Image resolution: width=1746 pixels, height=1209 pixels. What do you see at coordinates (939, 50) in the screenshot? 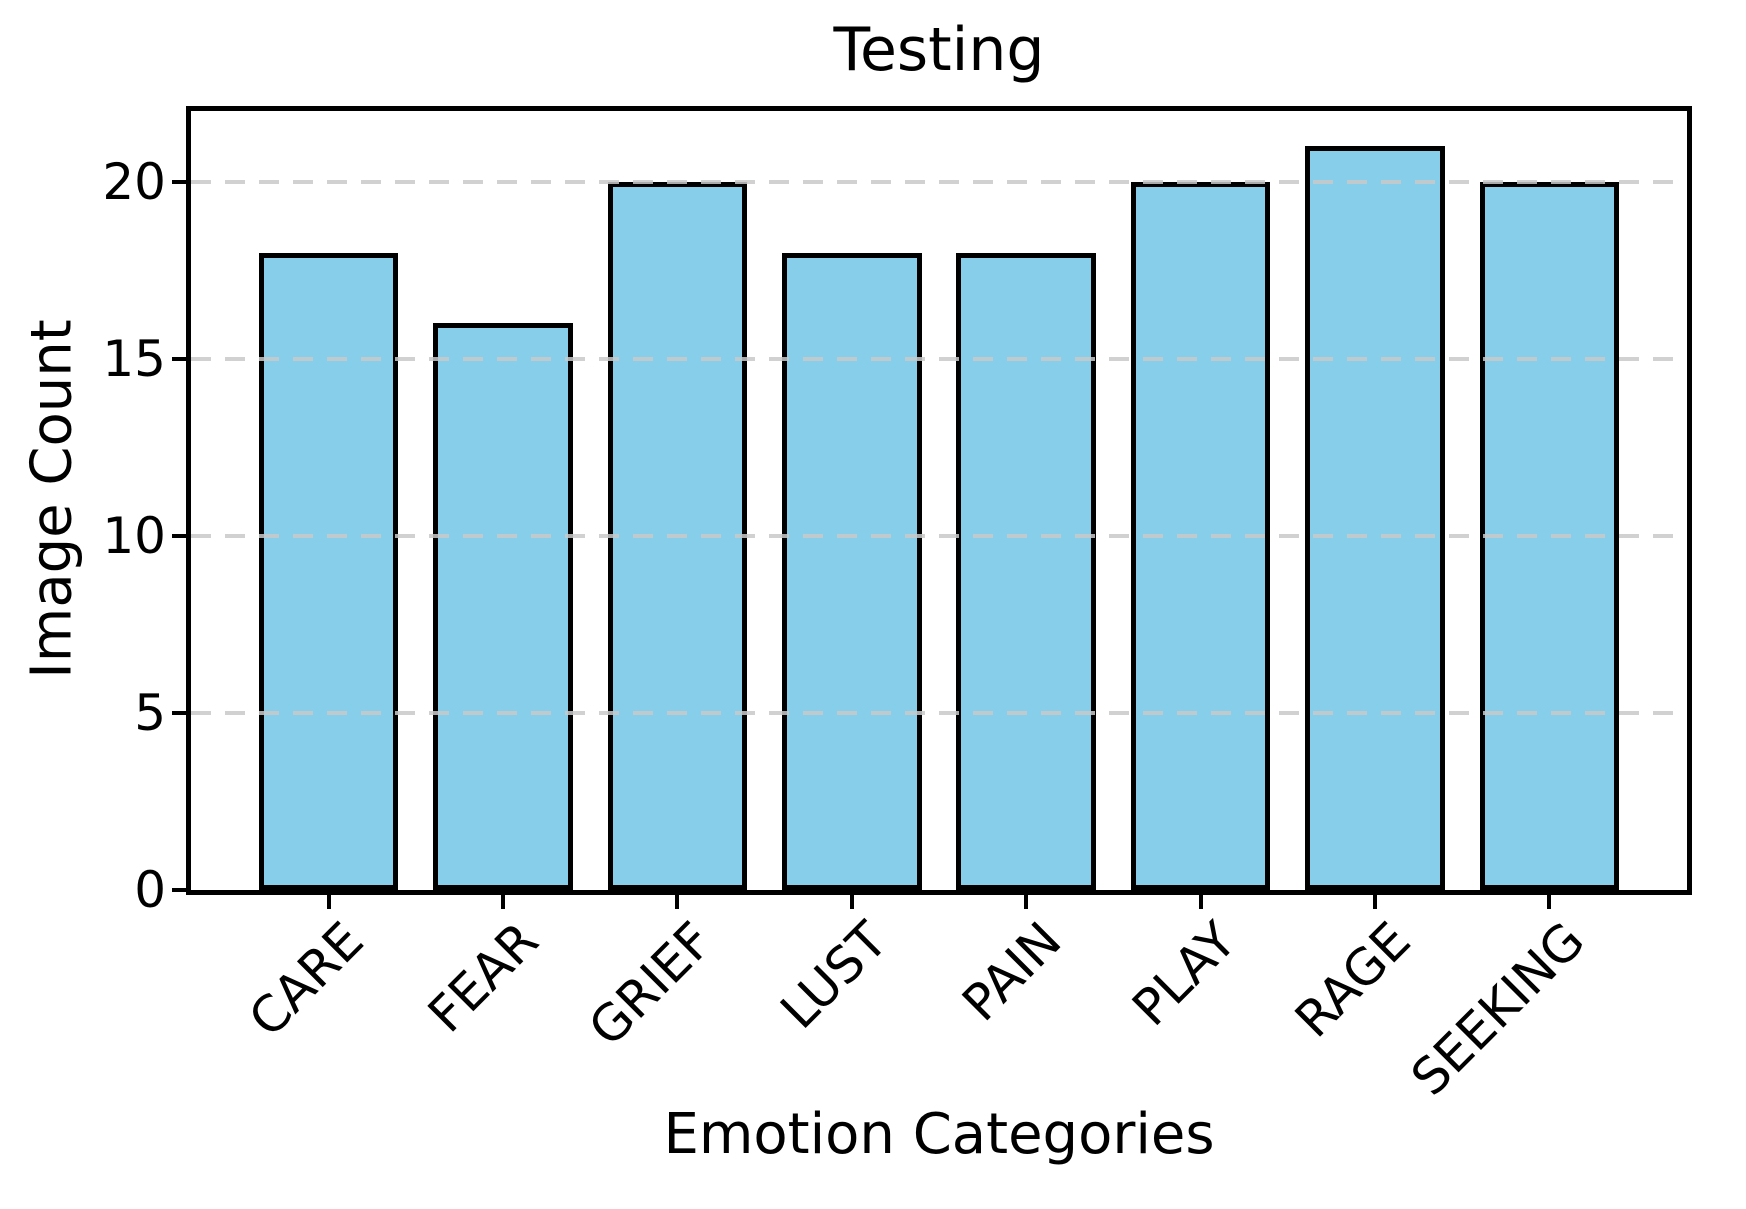
I see `chart-title: Testing` at bounding box center [939, 50].